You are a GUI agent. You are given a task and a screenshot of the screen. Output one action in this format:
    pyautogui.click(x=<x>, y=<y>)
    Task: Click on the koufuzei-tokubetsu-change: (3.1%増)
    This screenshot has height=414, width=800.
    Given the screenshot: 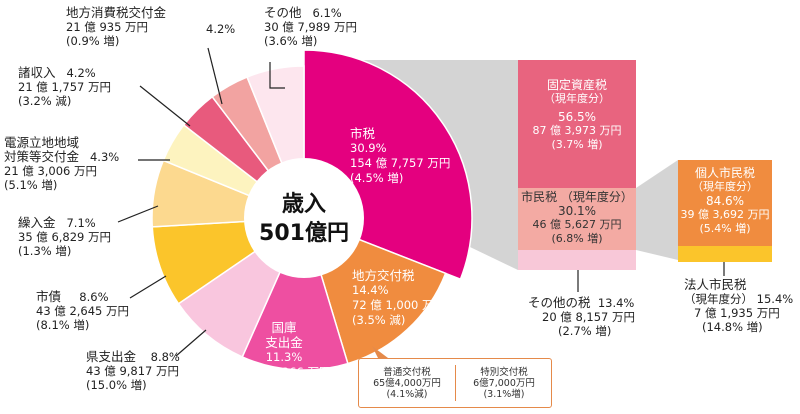 What is the action you would take?
    pyautogui.click(x=504, y=394)
    